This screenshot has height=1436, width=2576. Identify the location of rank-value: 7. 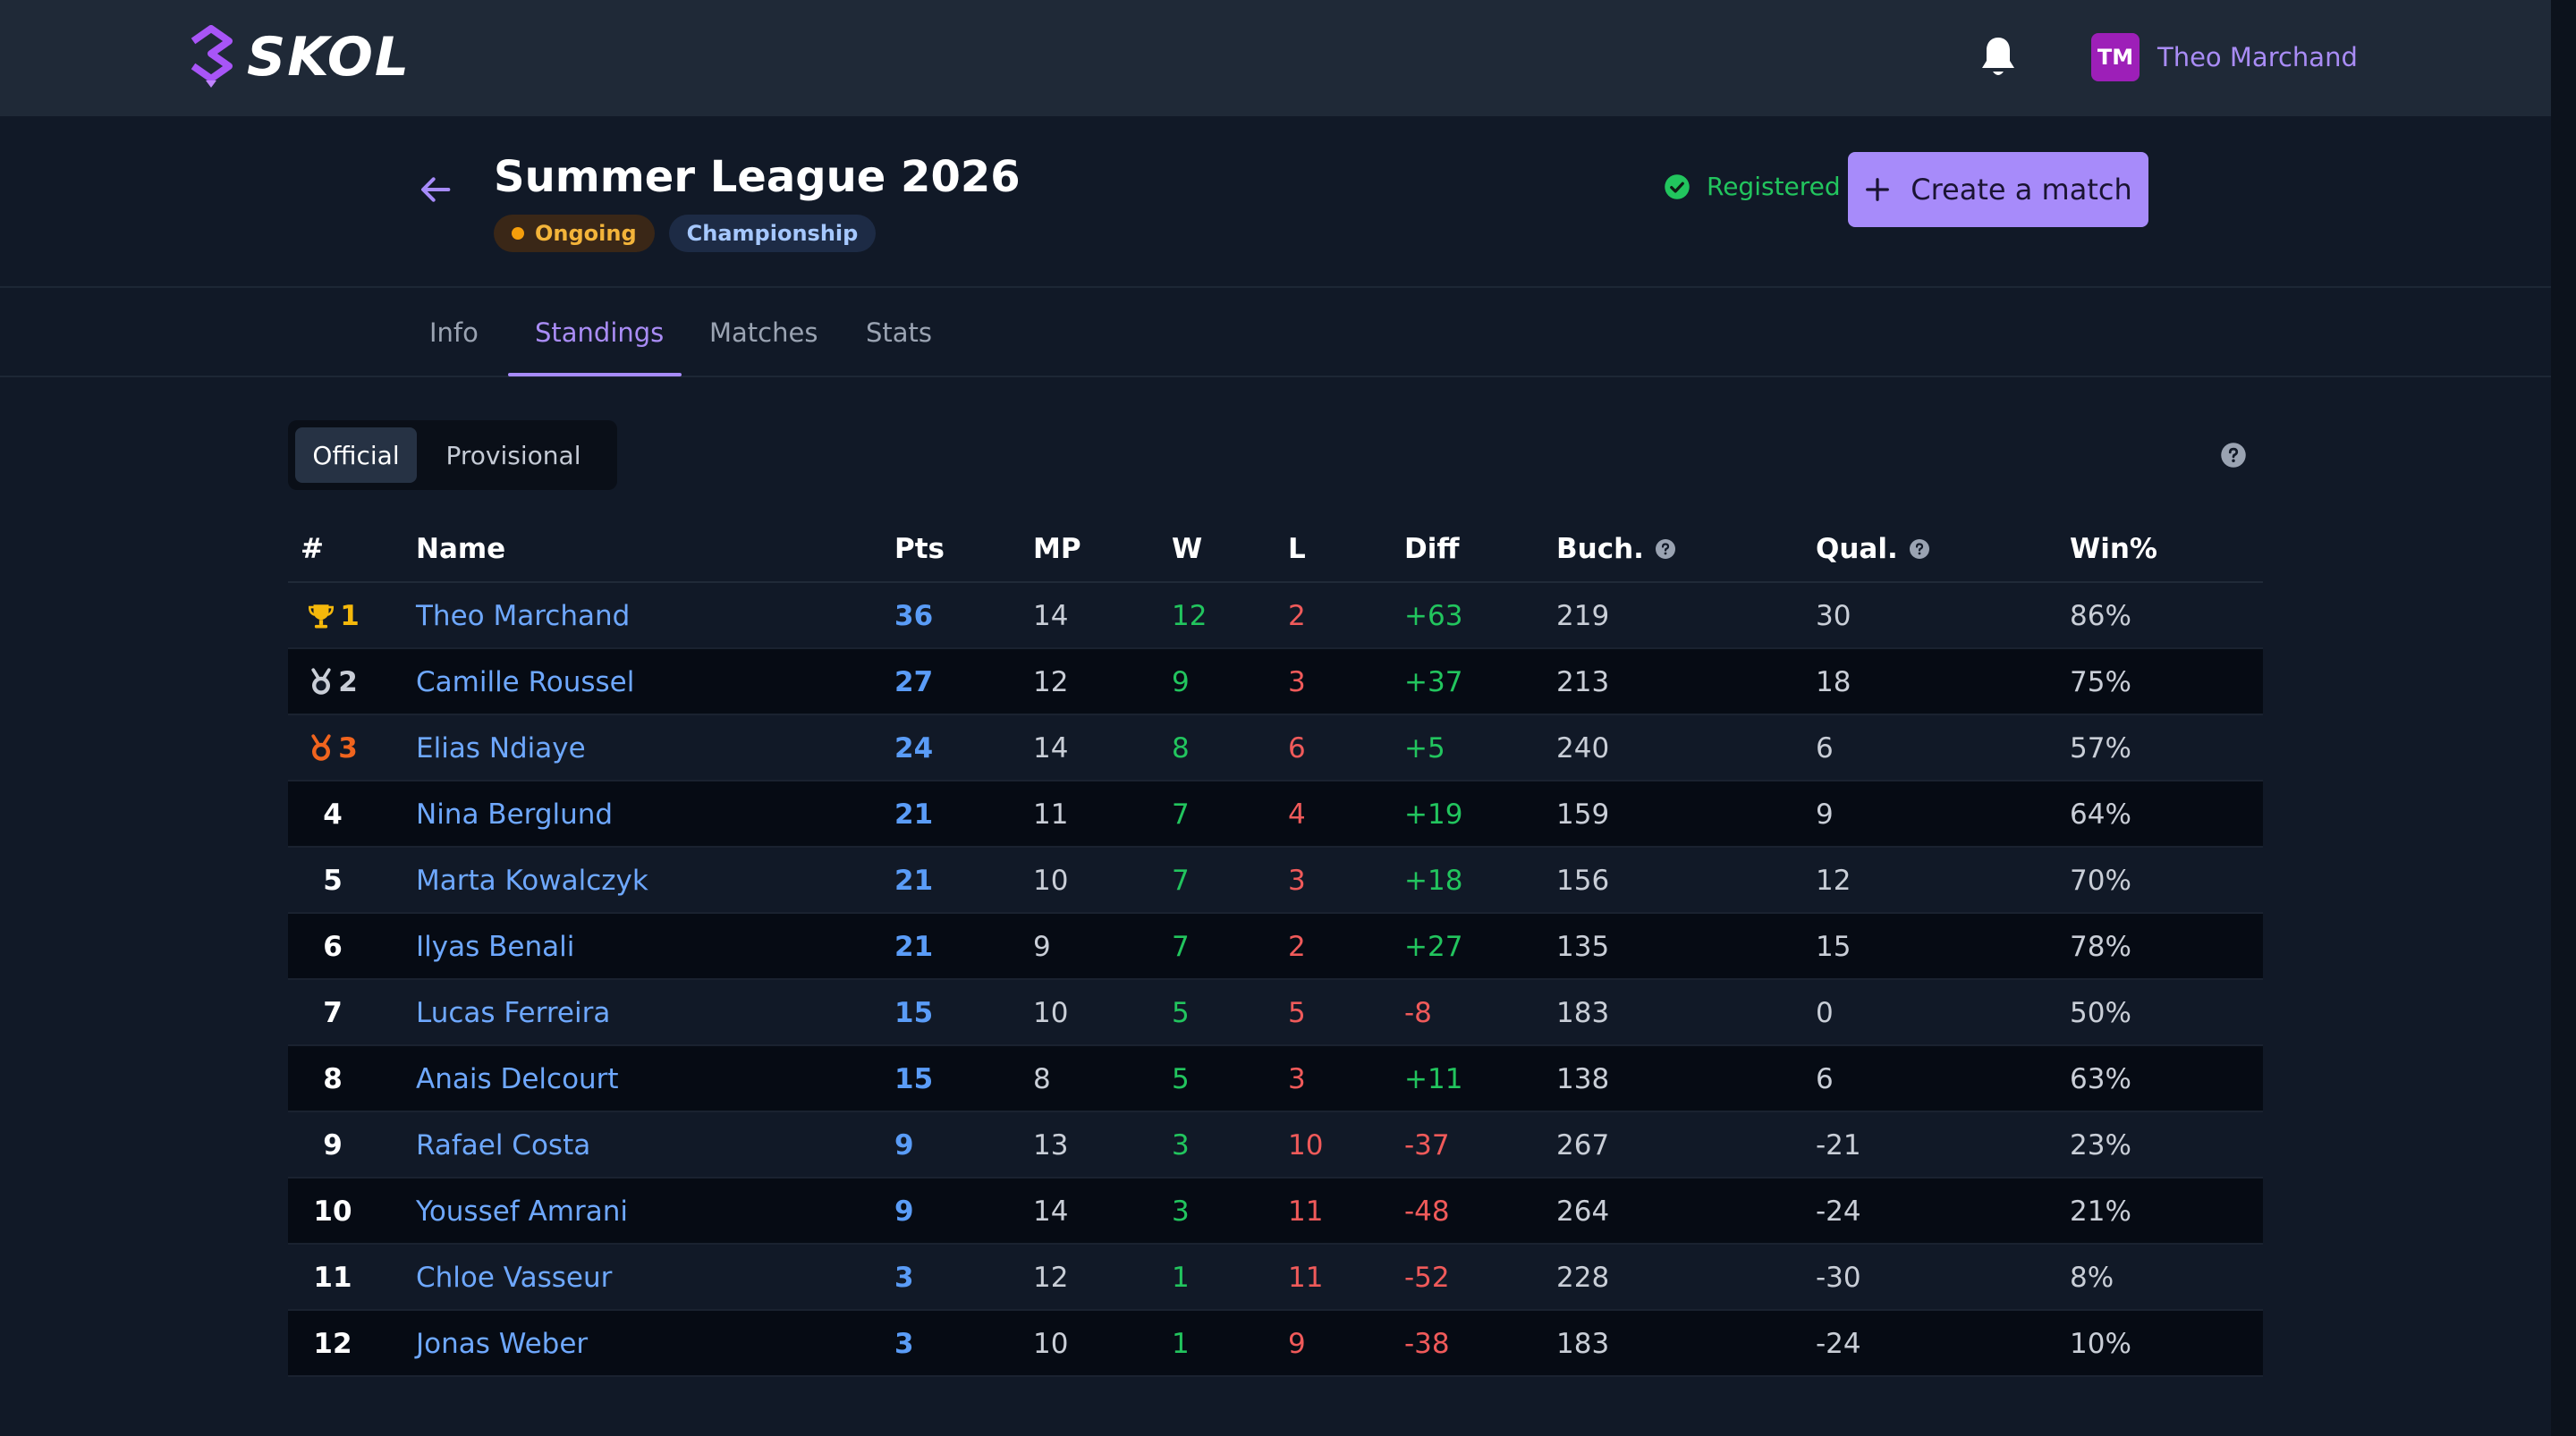
(333, 1013).